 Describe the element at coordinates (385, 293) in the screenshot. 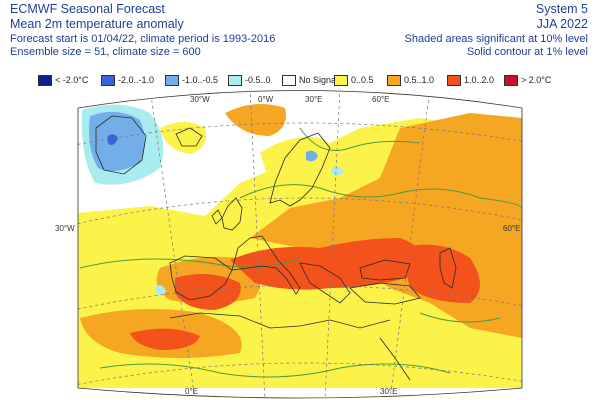

I see `coast-turkey` at that location.